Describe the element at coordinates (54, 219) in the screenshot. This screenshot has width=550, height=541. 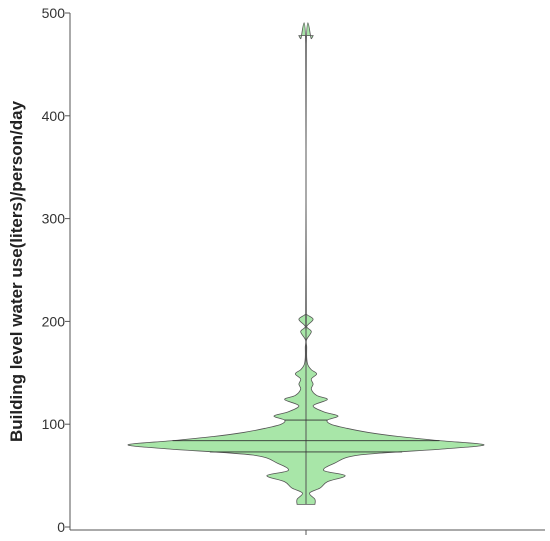
I see `y-tick-label-300: 300` at that location.